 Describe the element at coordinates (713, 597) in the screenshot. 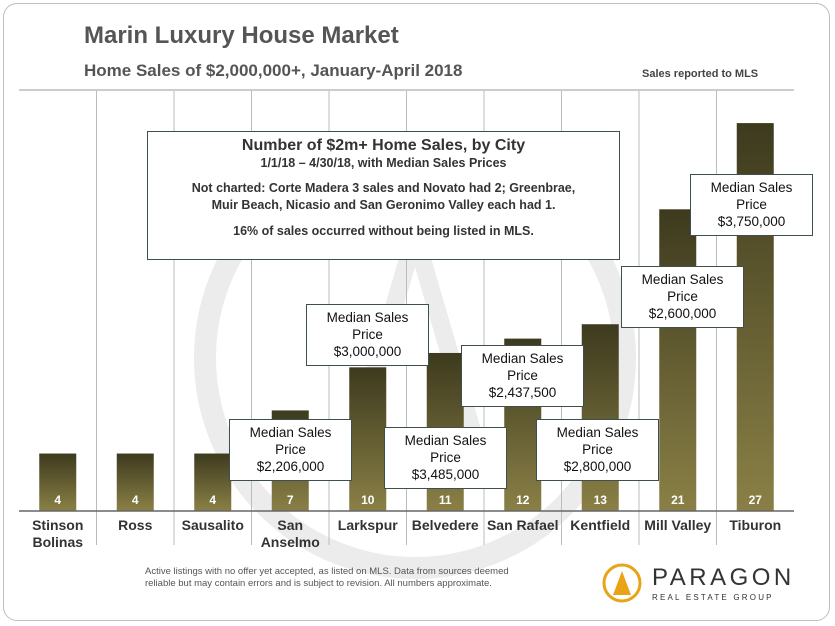

I see `logo-tagline: REAL ESTATE GROUP` at that location.